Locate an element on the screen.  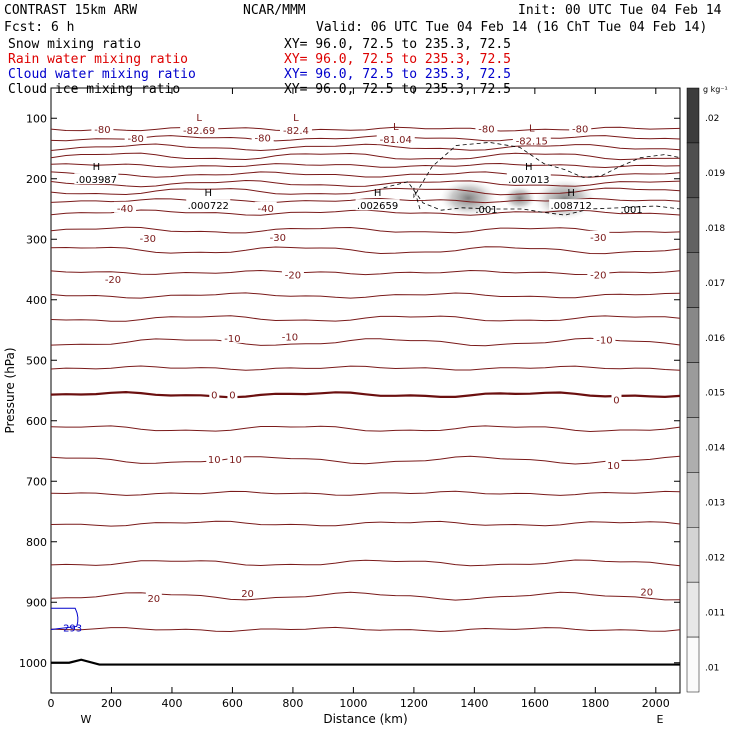
x-tick-label: 1000 is located at coordinates (353, 703).